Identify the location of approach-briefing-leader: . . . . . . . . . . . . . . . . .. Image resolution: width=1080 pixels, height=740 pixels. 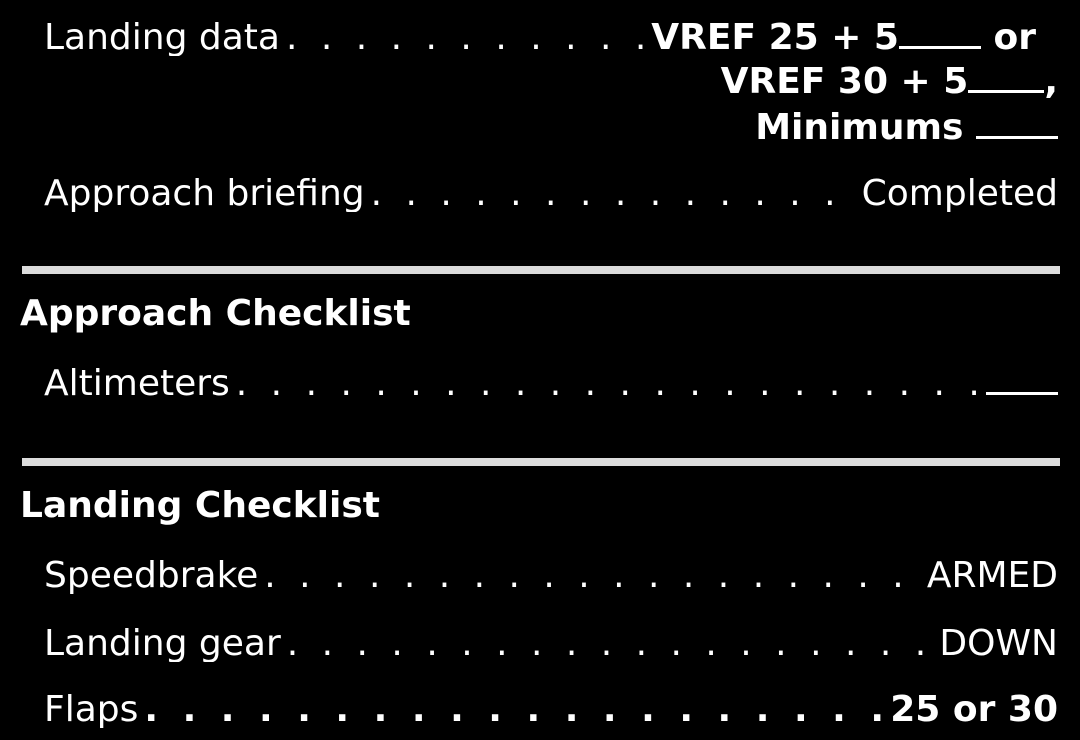
(616, 194).